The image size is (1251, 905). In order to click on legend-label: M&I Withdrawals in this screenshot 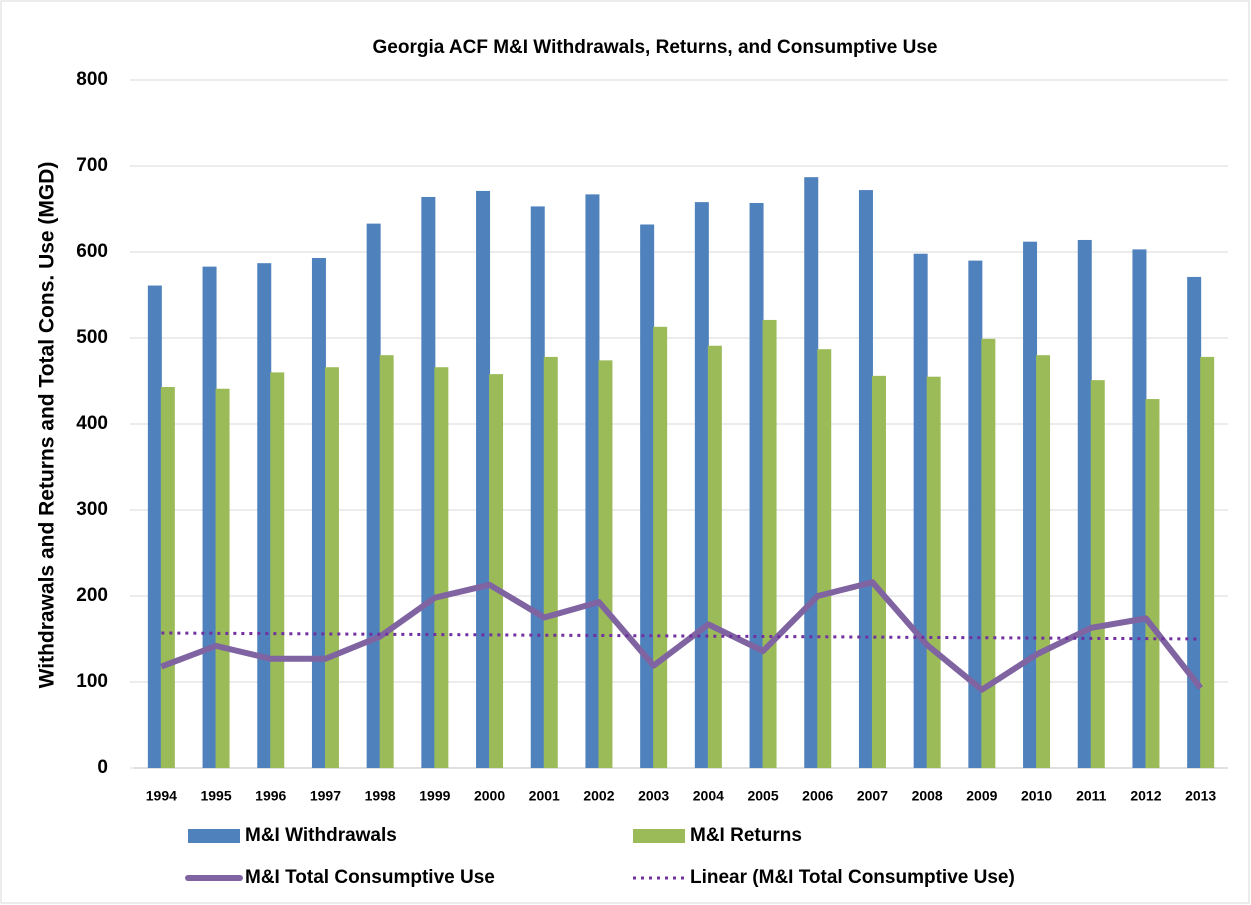, I will do `click(321, 835)`.